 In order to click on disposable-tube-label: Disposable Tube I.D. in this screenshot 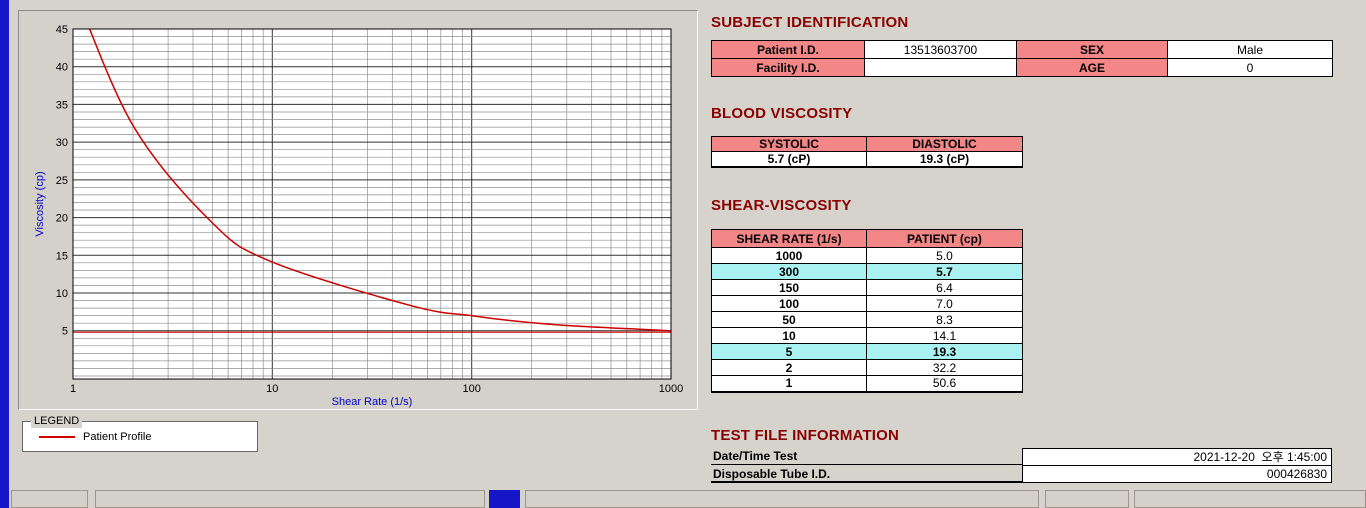, I will do `click(772, 473)`.